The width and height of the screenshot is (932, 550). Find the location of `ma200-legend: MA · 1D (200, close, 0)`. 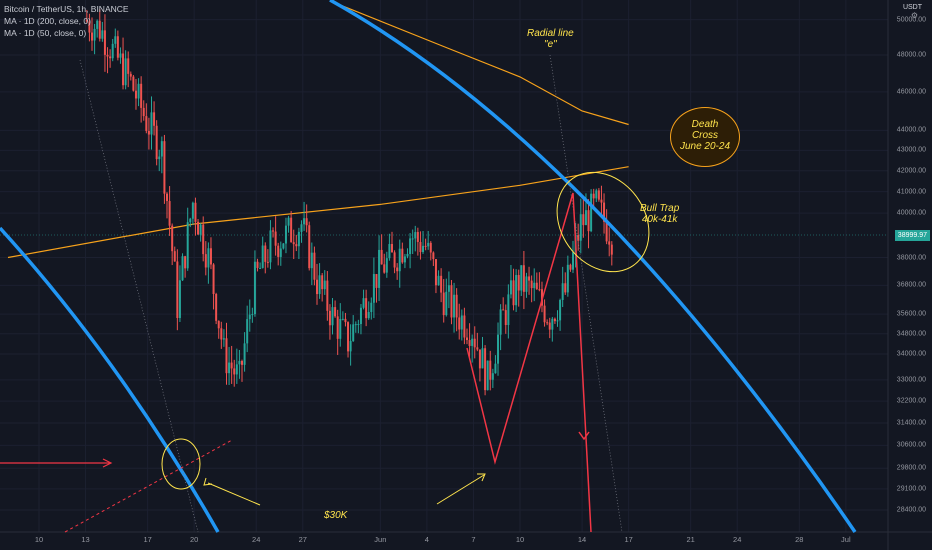

ma200-legend: MA · 1D (200, close, 0) is located at coordinates (47, 21).